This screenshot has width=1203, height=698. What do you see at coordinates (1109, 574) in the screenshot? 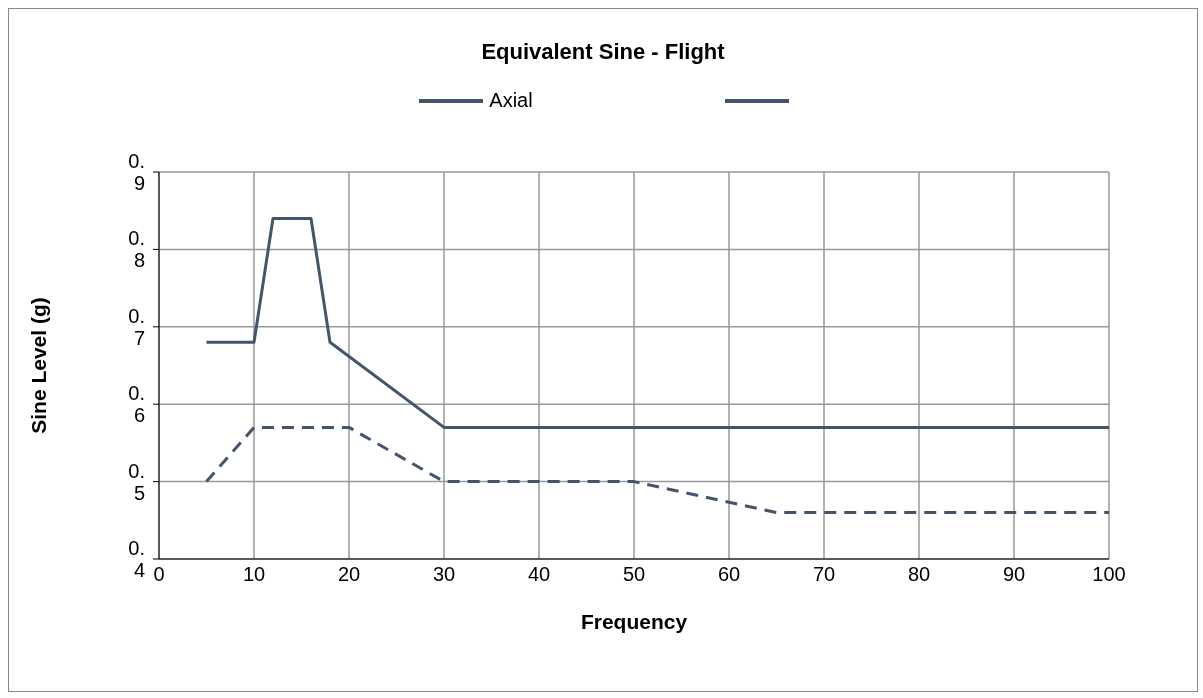
I see `x-tick-label: 100` at bounding box center [1109, 574].